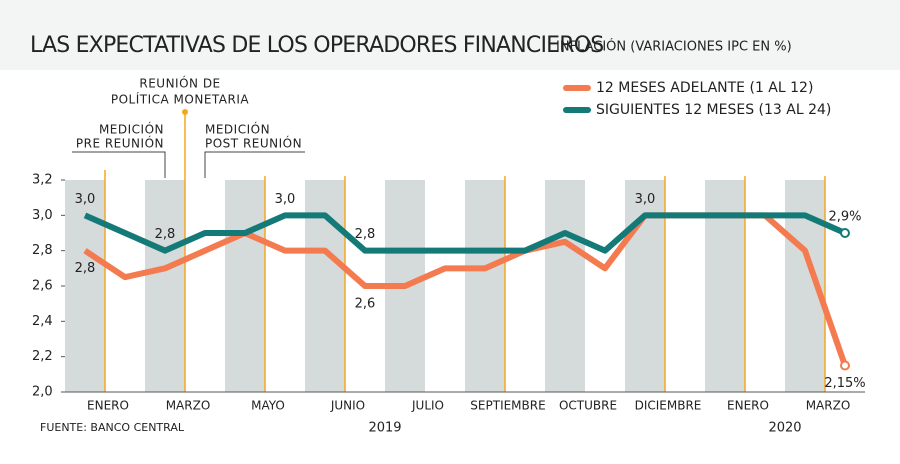 The height and width of the screenshot is (464, 900). I want to click on series-line, so click(465, 233).